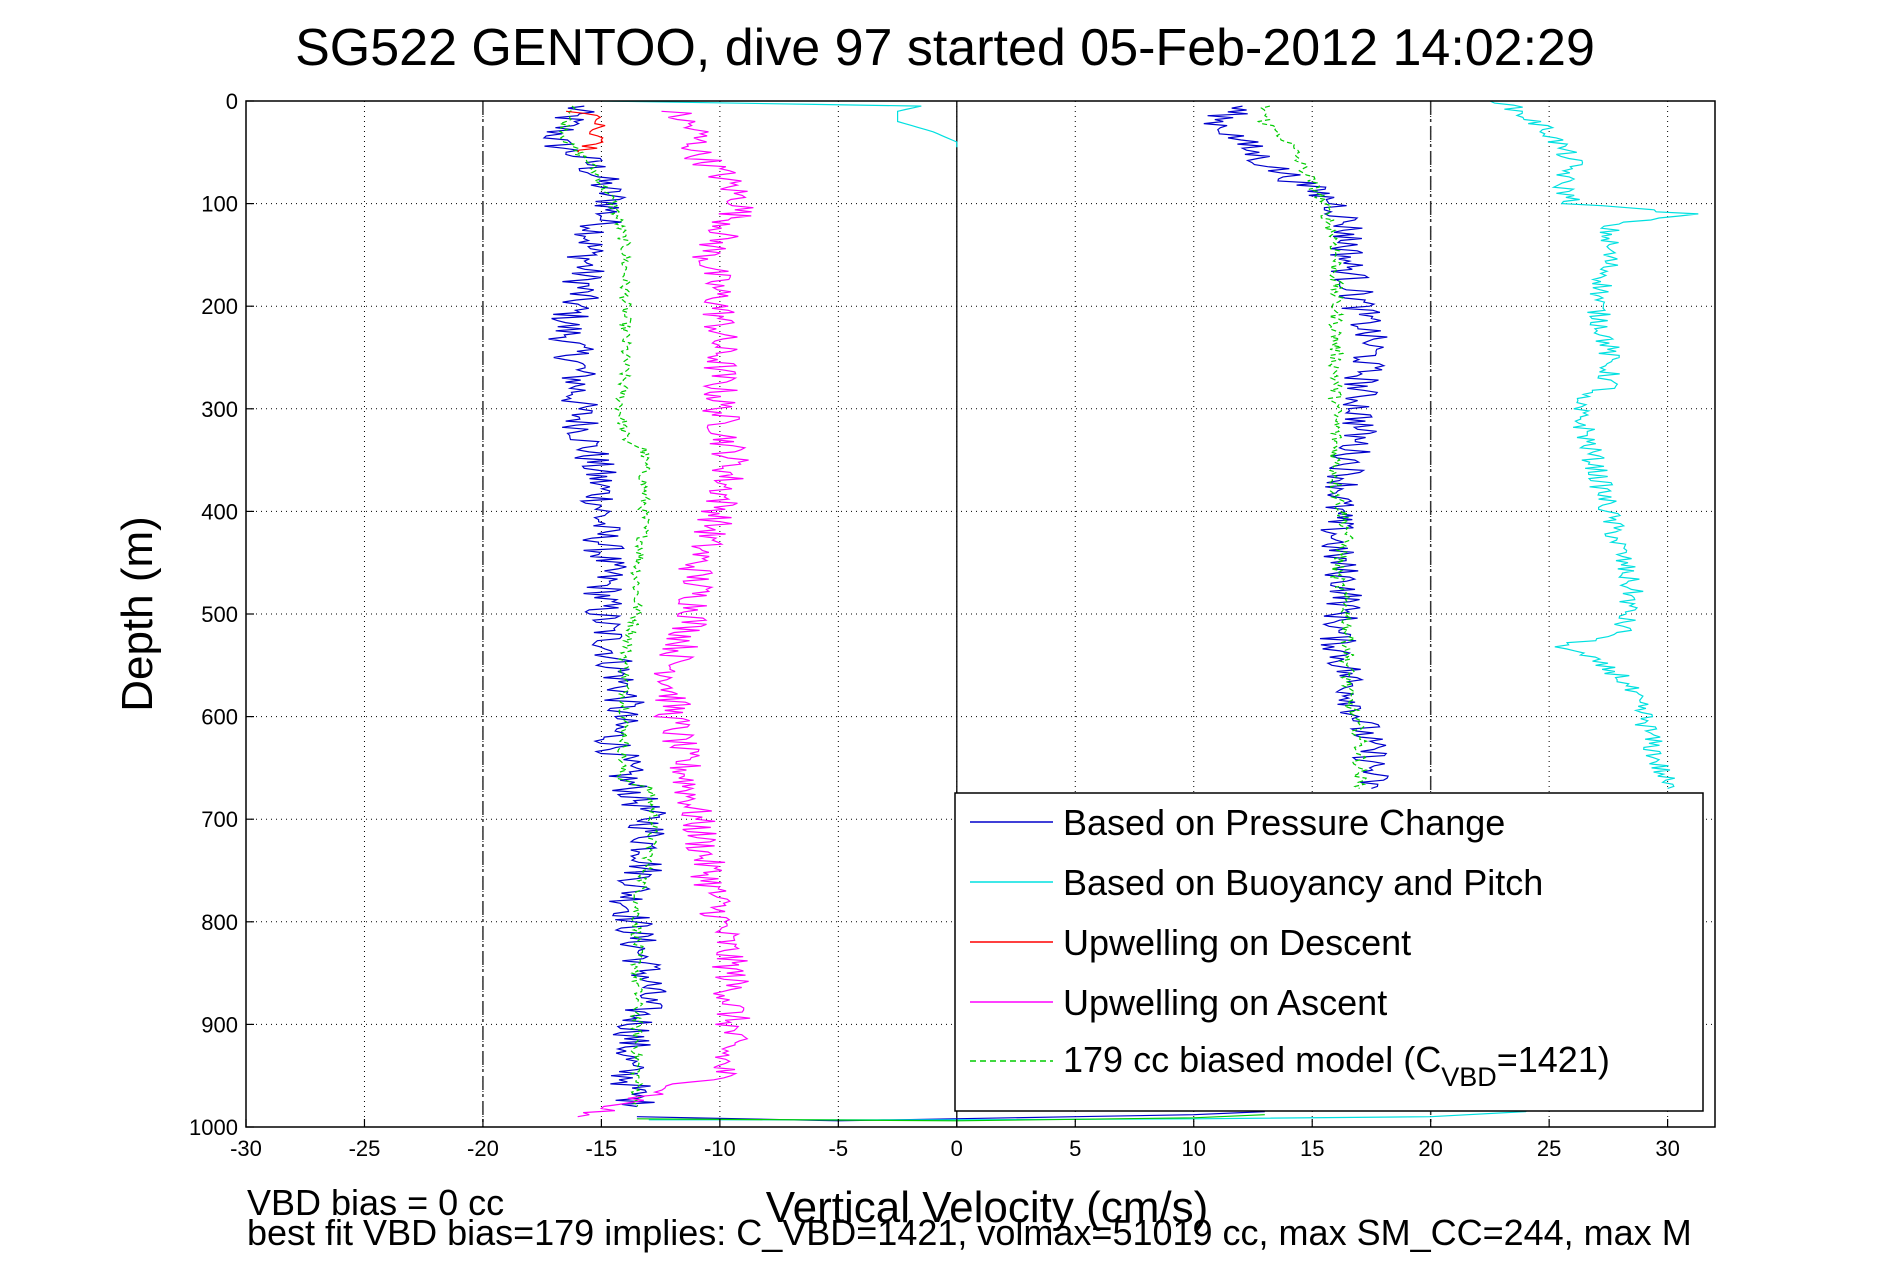 This screenshot has width=1891, height=1262. I want to click on x-tick-label: 20, so click(1430, 1148).